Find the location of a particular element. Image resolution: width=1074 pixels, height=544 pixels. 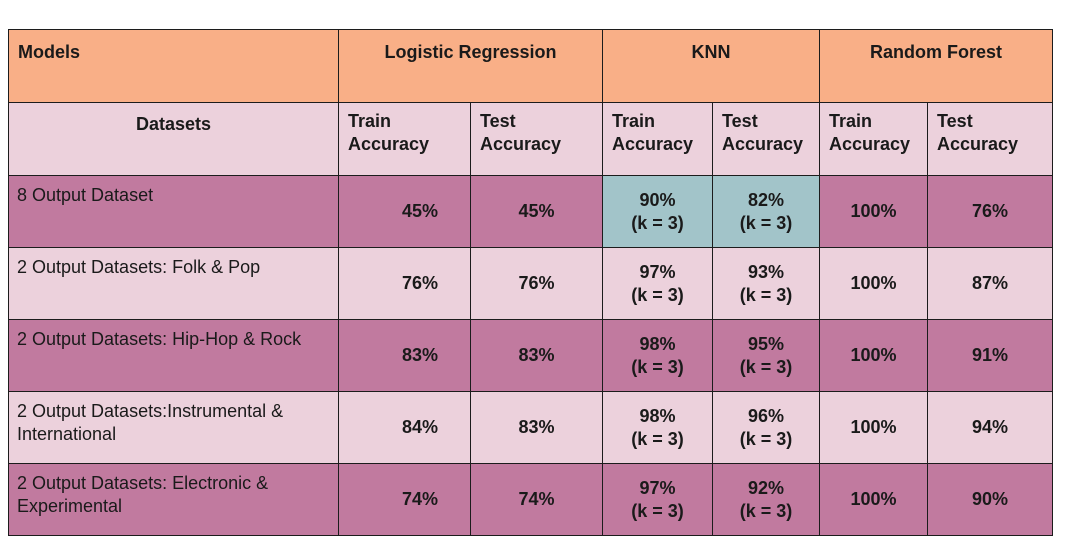

lr-train-cell: 83% is located at coordinates (404, 355).